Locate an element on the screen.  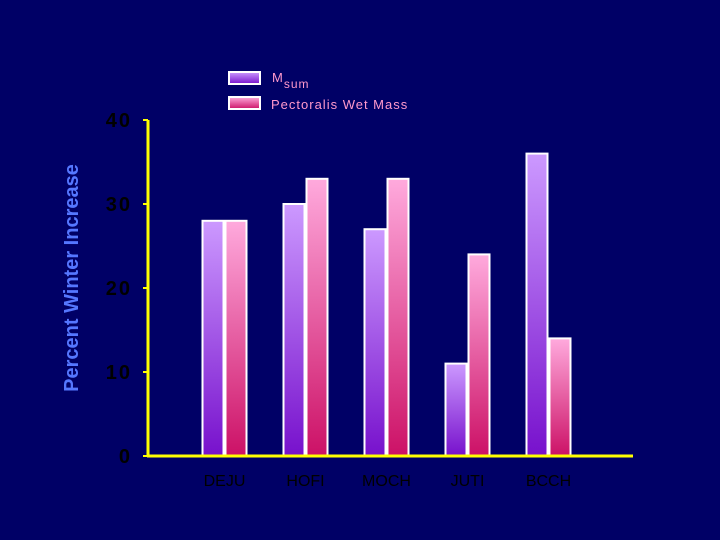
x-tick-label-moch: MOCH is located at coordinates (386, 481).